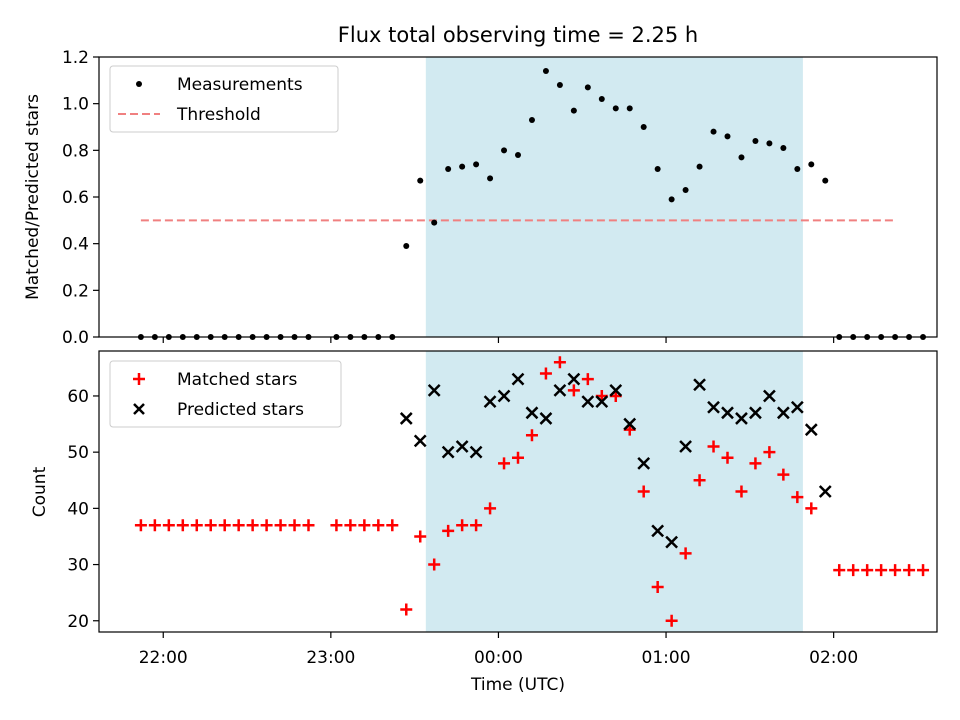 This screenshot has width=960, height=720. I want to click on count-legend-box, so click(225, 394).